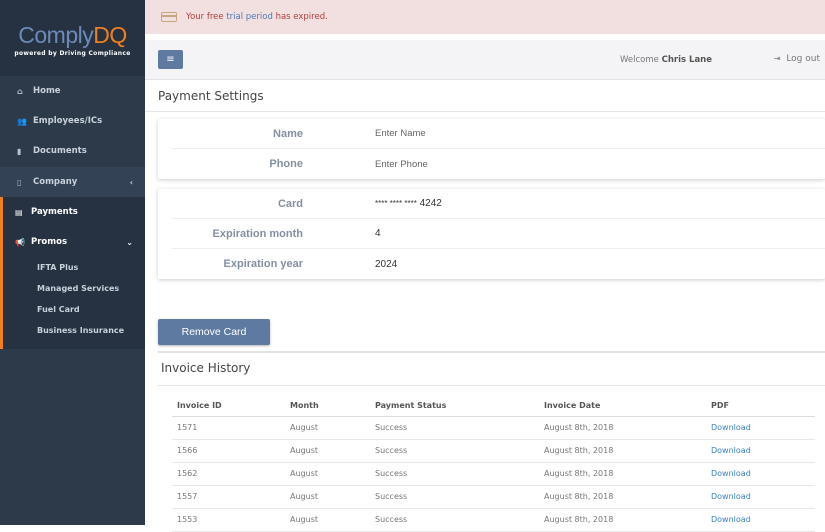  Describe the element at coordinates (286, 164) in the screenshot. I see `phone-label: Phone` at that location.